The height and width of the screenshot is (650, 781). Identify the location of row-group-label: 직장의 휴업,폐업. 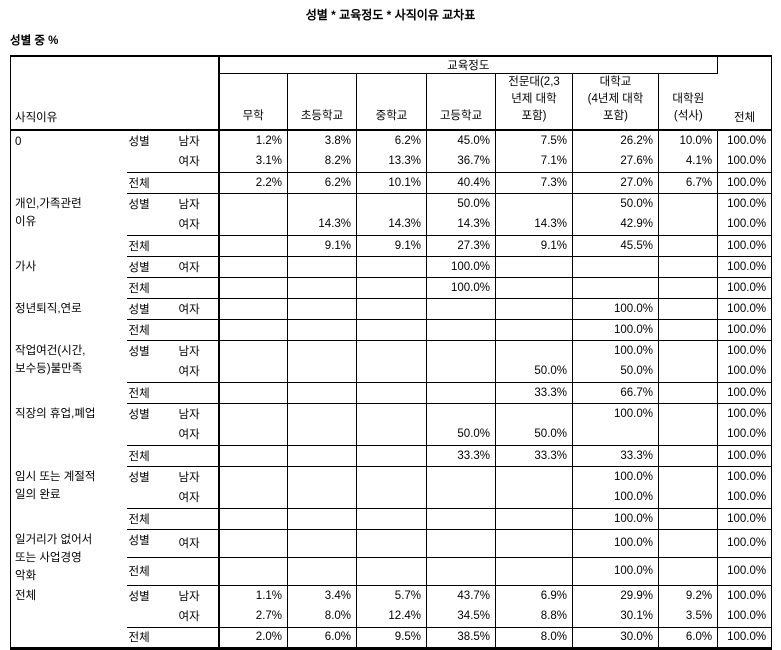
(55, 414).